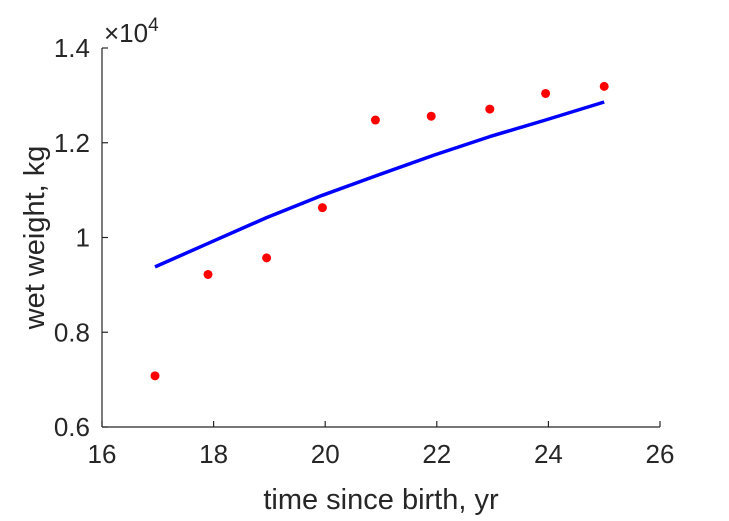 The image size is (729, 521). I want to click on x-tick-label: 20, so click(325, 454).